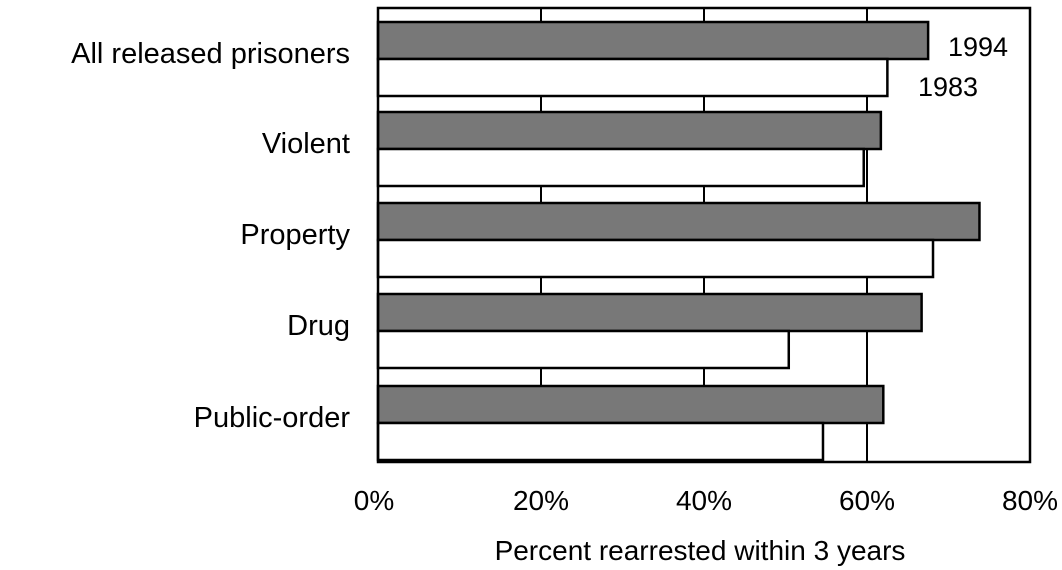  What do you see at coordinates (272, 418) in the screenshot?
I see `category-label-4: Public-order` at bounding box center [272, 418].